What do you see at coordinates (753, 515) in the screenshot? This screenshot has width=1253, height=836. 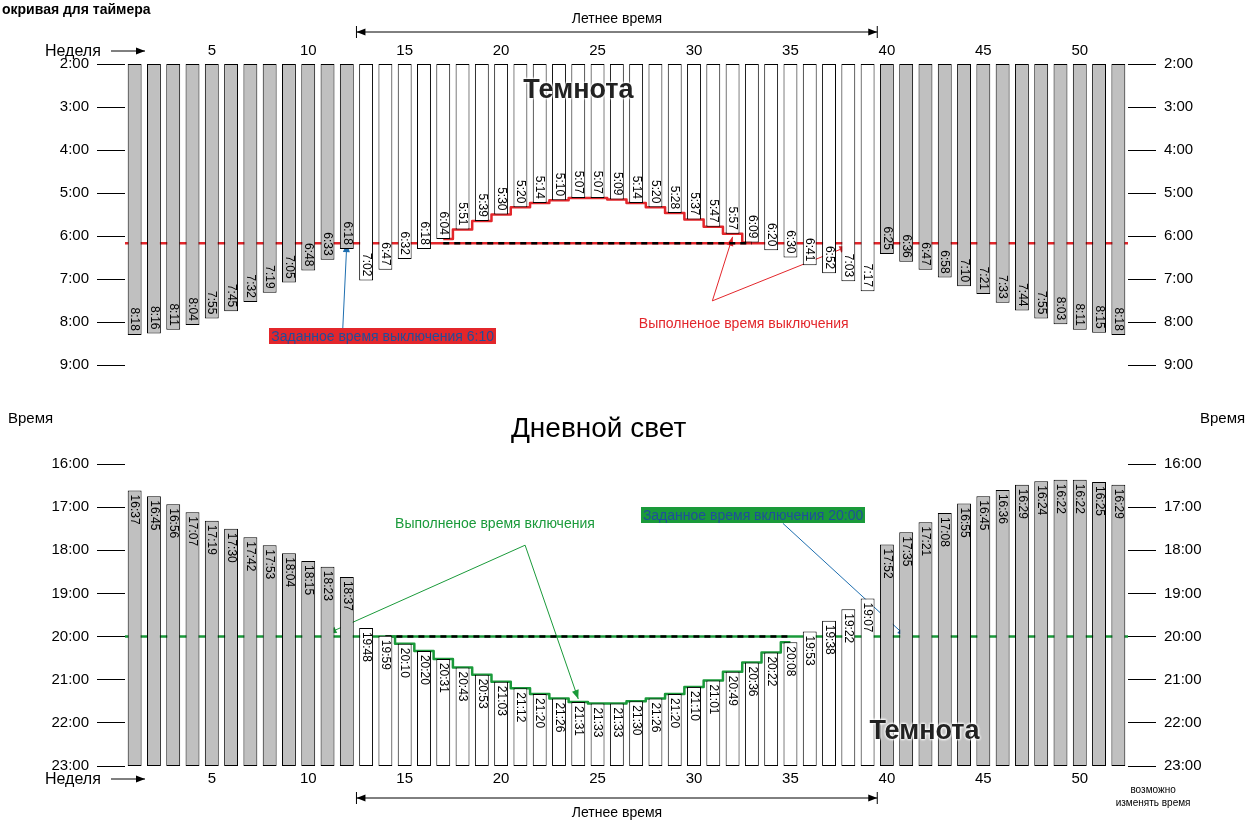 I see `ref-line-label: Заданное время включения 20:00` at bounding box center [753, 515].